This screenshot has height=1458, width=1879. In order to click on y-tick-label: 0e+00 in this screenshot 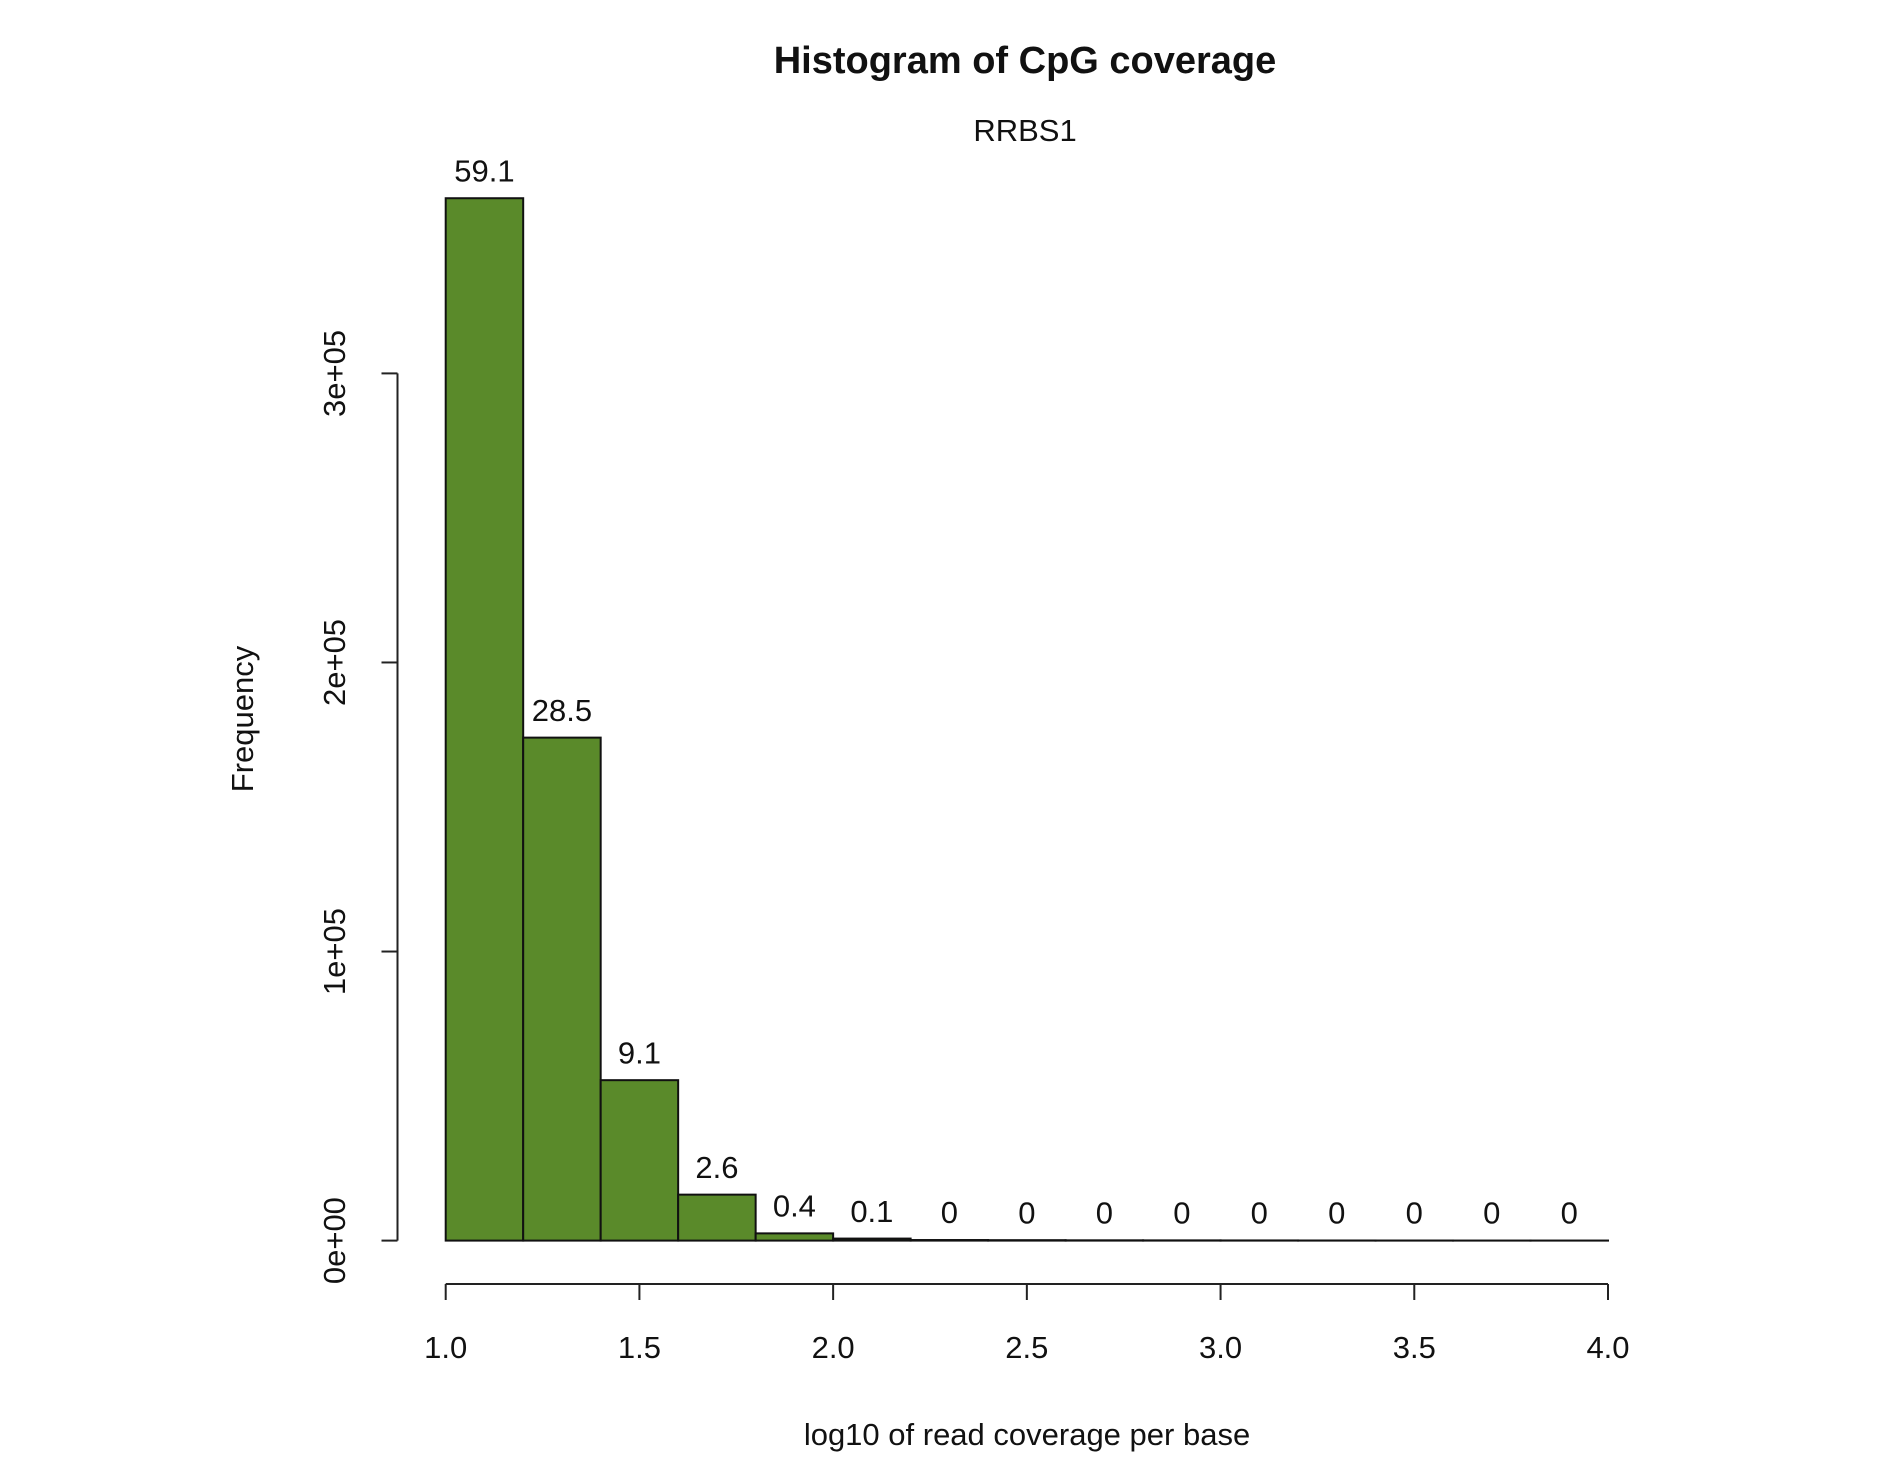, I will do `click(334, 1240)`.